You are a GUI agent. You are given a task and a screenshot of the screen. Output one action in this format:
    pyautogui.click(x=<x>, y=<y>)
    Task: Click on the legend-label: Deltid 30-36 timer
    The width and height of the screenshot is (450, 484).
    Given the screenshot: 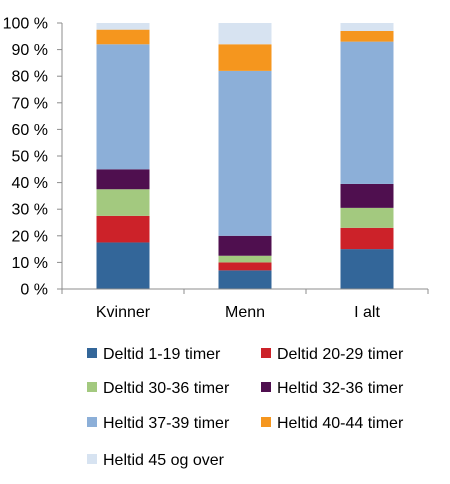 What is the action you would take?
    pyautogui.click(x=166, y=388)
    